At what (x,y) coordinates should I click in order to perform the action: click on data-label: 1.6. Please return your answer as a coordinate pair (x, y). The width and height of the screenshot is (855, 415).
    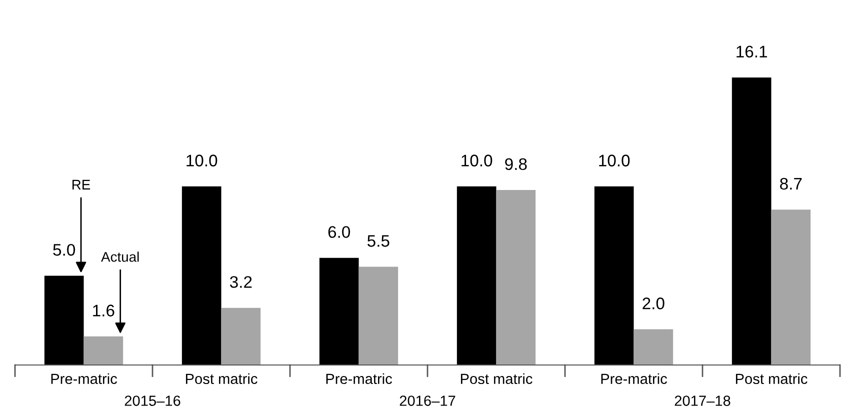
    Looking at the image, I should click on (103, 310).